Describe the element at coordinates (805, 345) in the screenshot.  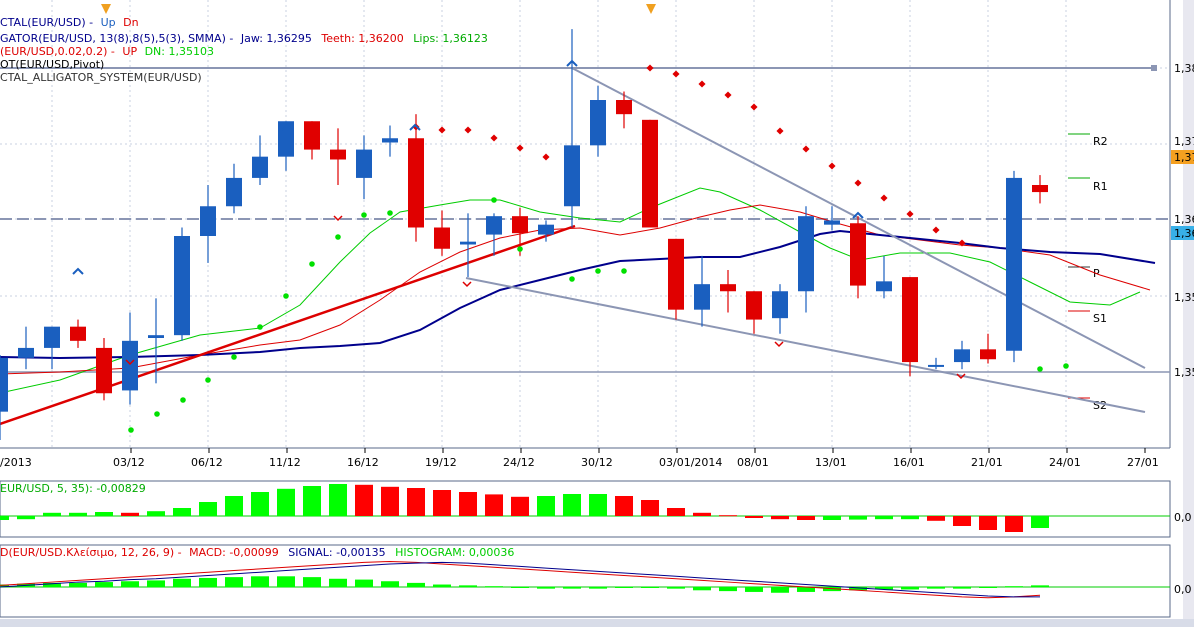
I see `lower-trend-line` at that location.